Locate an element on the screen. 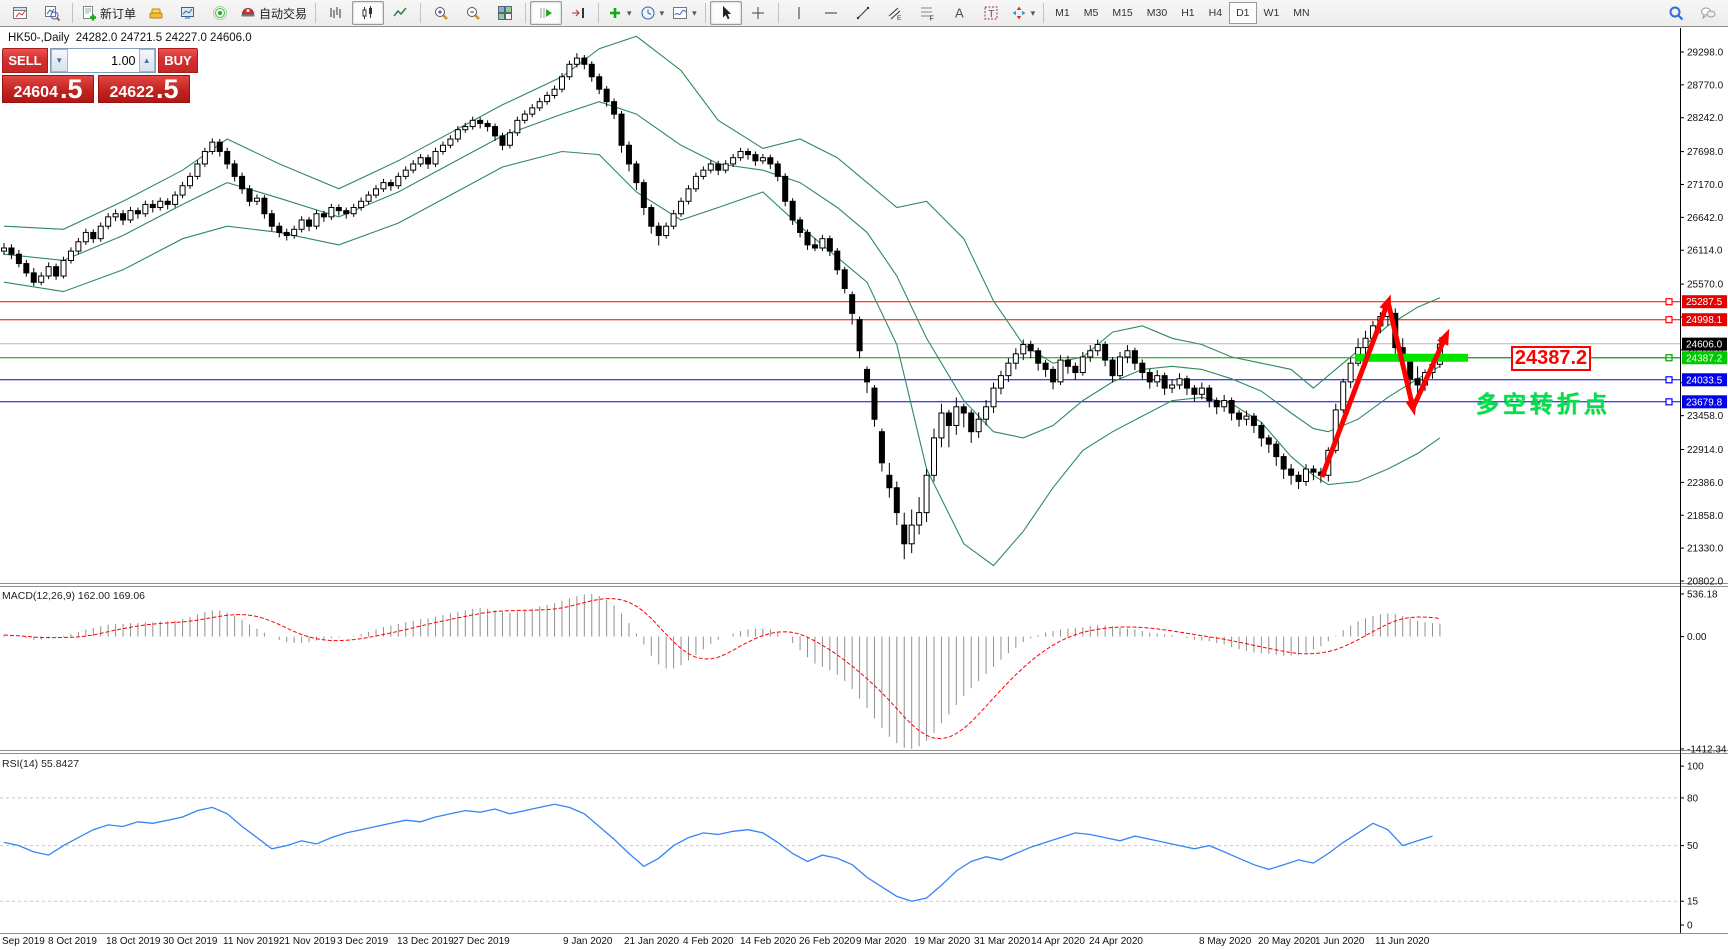 This screenshot has height=950, width=1728. svg-text: 28242.0 is located at coordinates (1705, 118).